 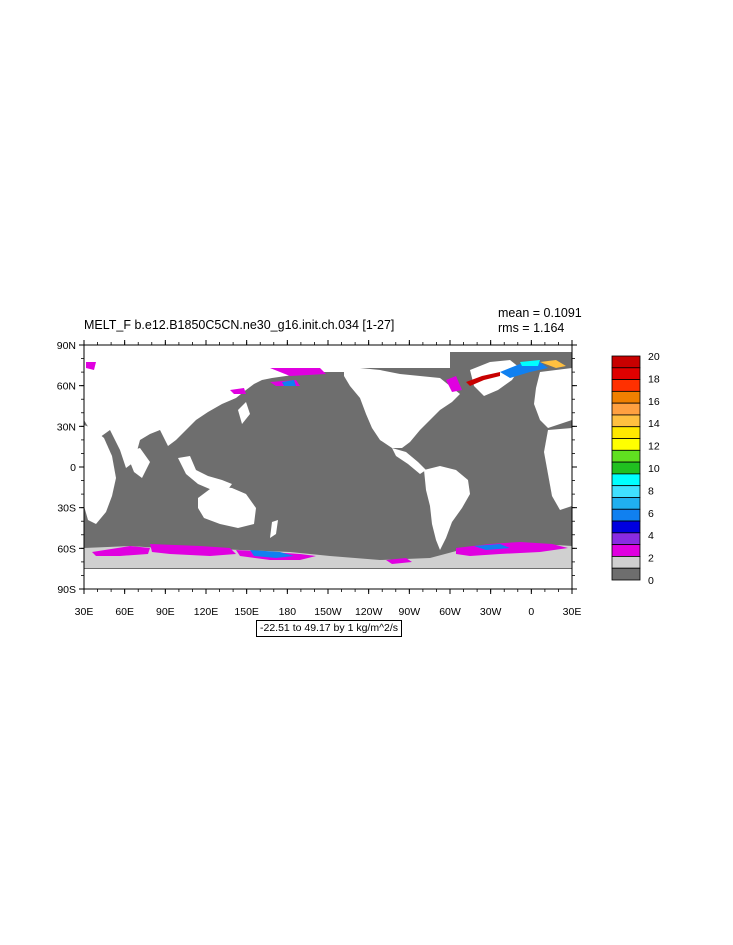 What do you see at coordinates (66, 509) in the screenshot?
I see `lat-label: 30S` at bounding box center [66, 509].